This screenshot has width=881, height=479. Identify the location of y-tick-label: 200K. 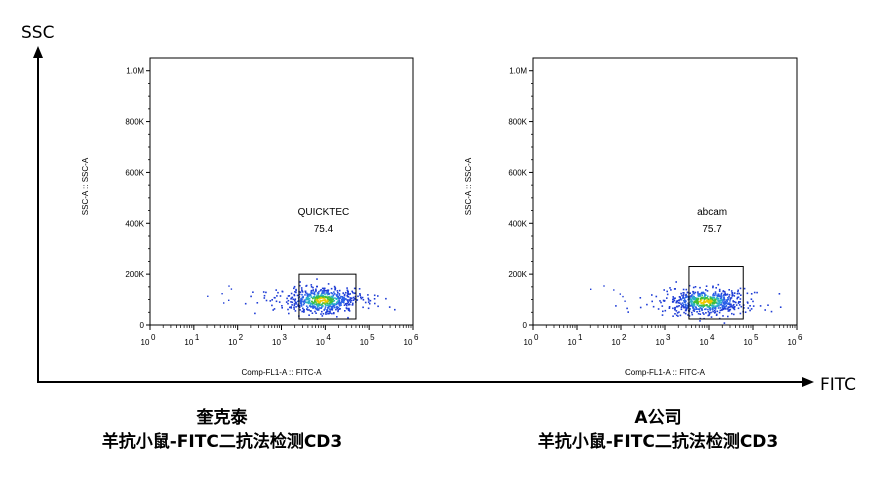
(134, 274).